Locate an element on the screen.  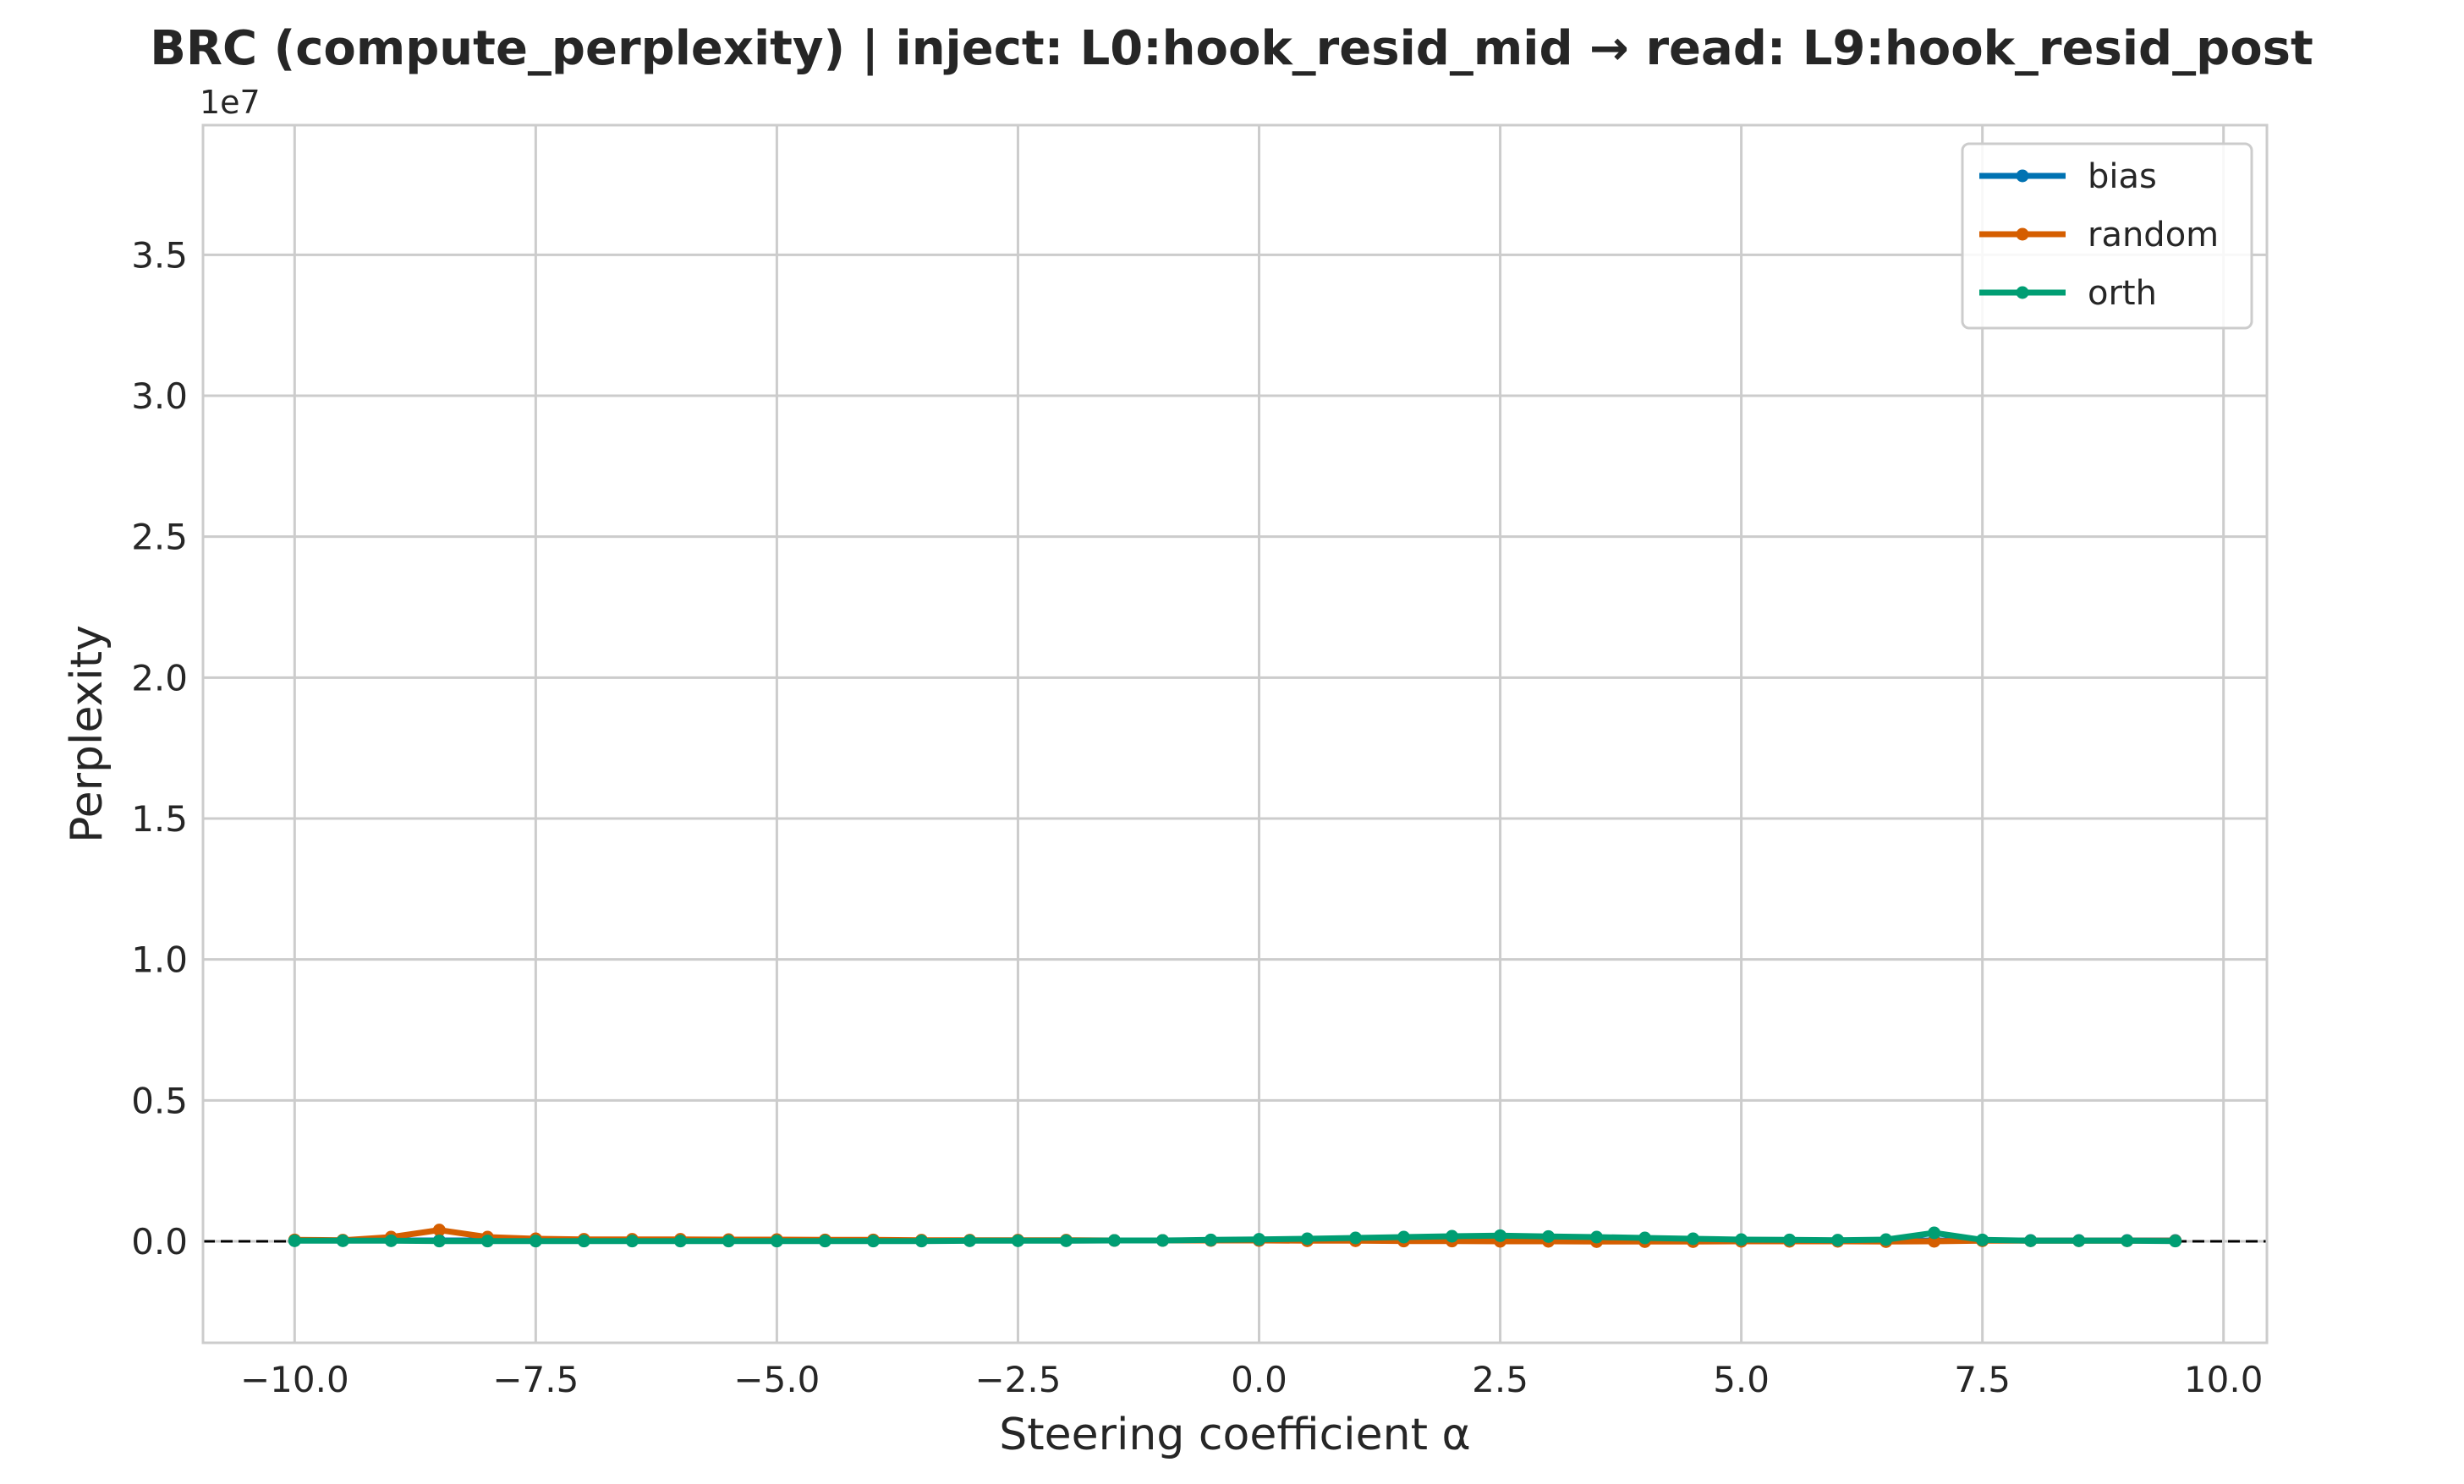
legend-item-bias: bias is located at coordinates (2068, 176).